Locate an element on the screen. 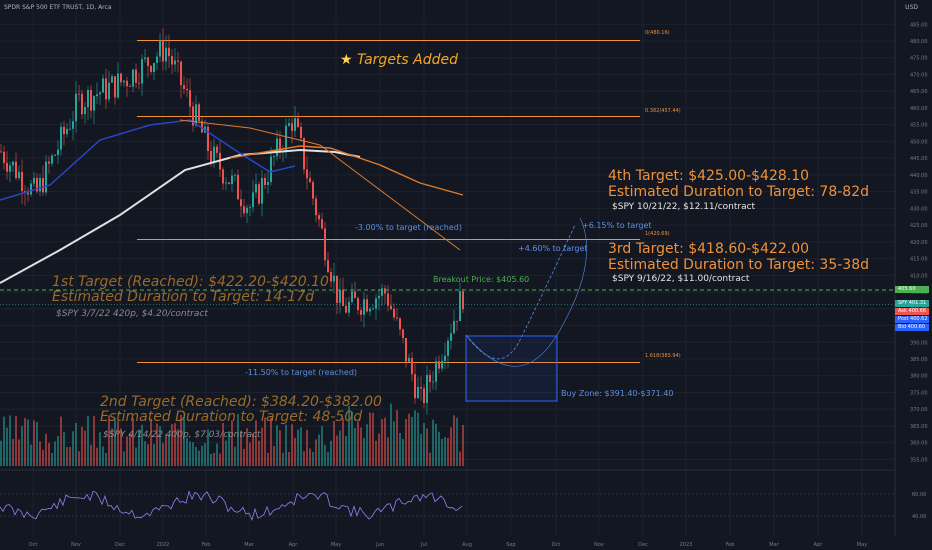  target-1-title: 1st Target (Reached): $422.20-$420.10 is located at coordinates (190, 282).